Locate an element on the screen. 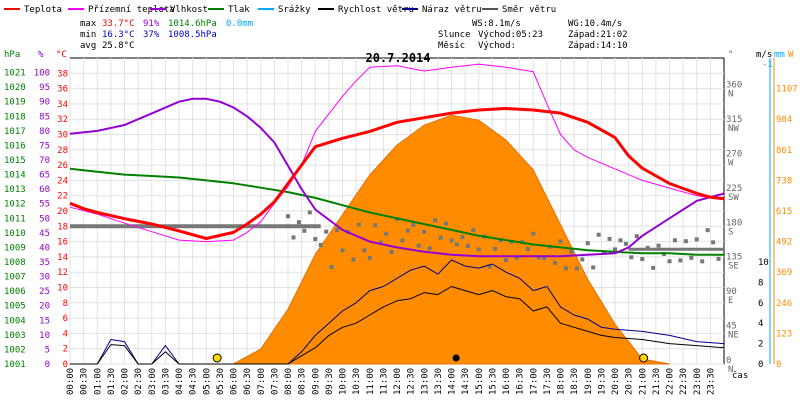 The image size is (800, 400). tick-label-hpa: 1004 is located at coordinates (15, 321).